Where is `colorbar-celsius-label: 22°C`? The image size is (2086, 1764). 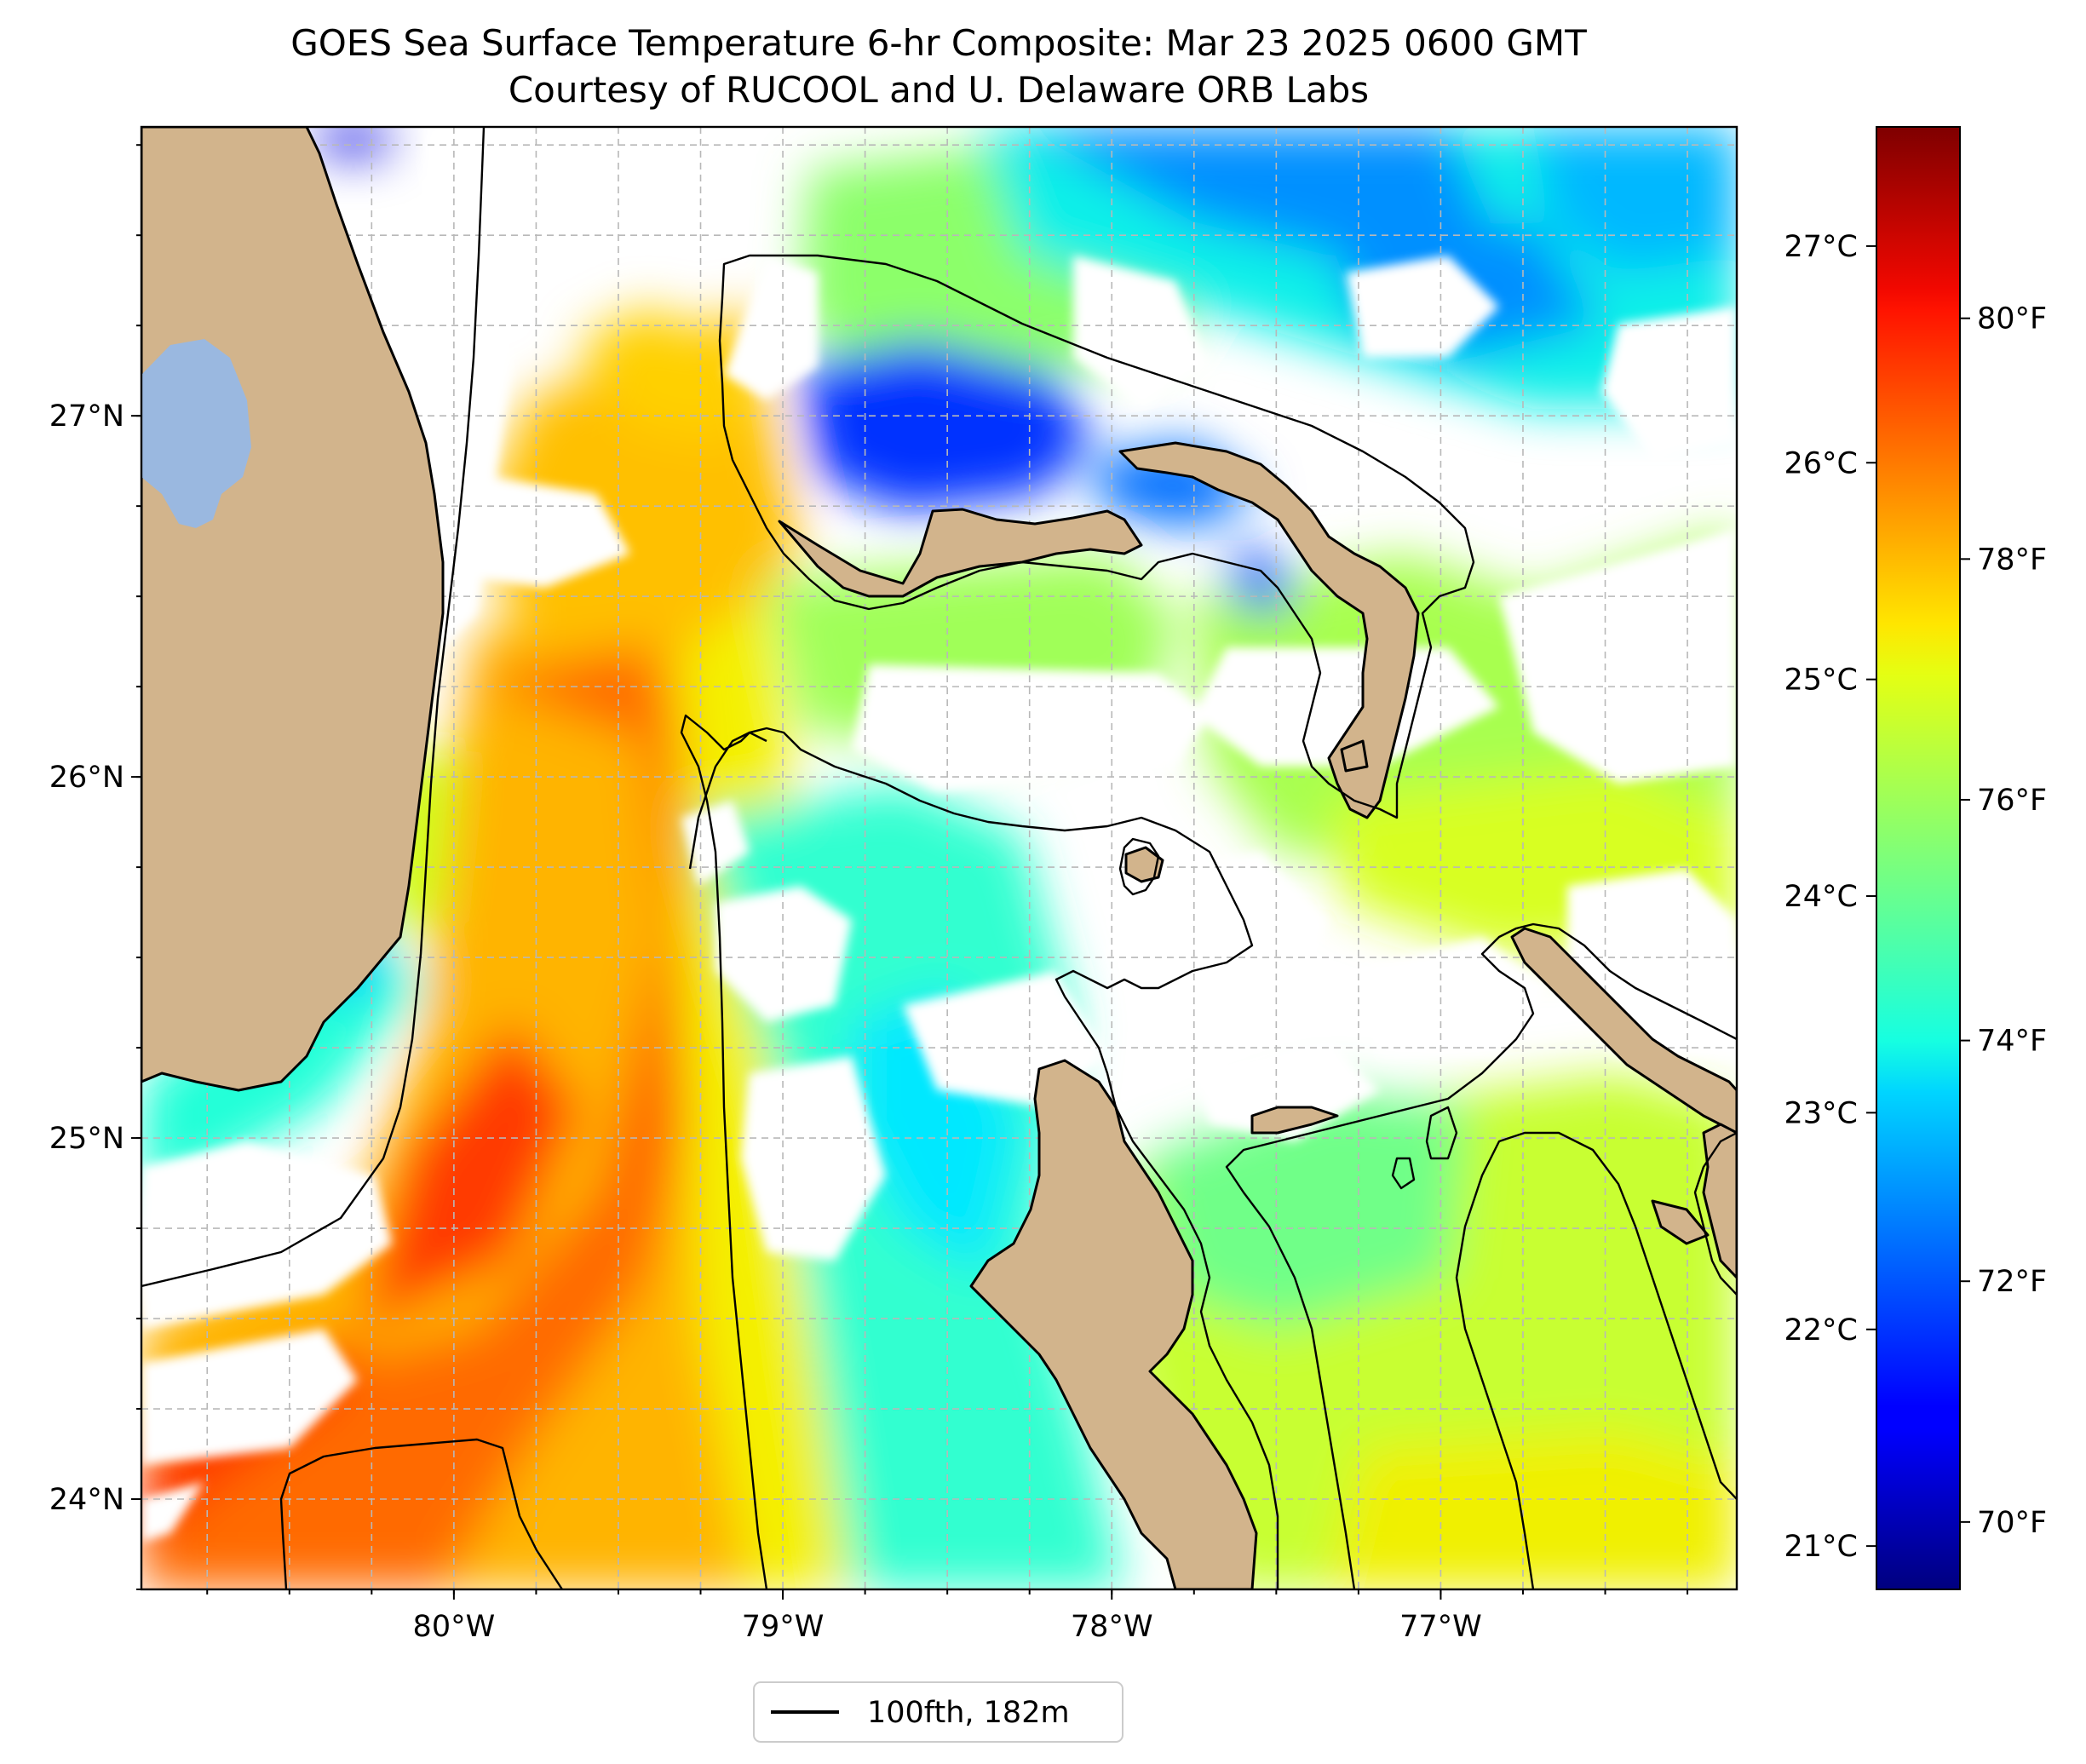 colorbar-celsius-label: 22°C is located at coordinates (1821, 1330).